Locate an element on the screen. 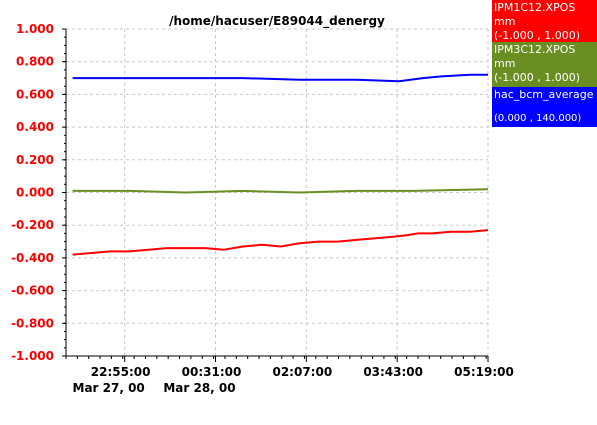  x-tick-label: 22:55:00 is located at coordinates (121, 372).